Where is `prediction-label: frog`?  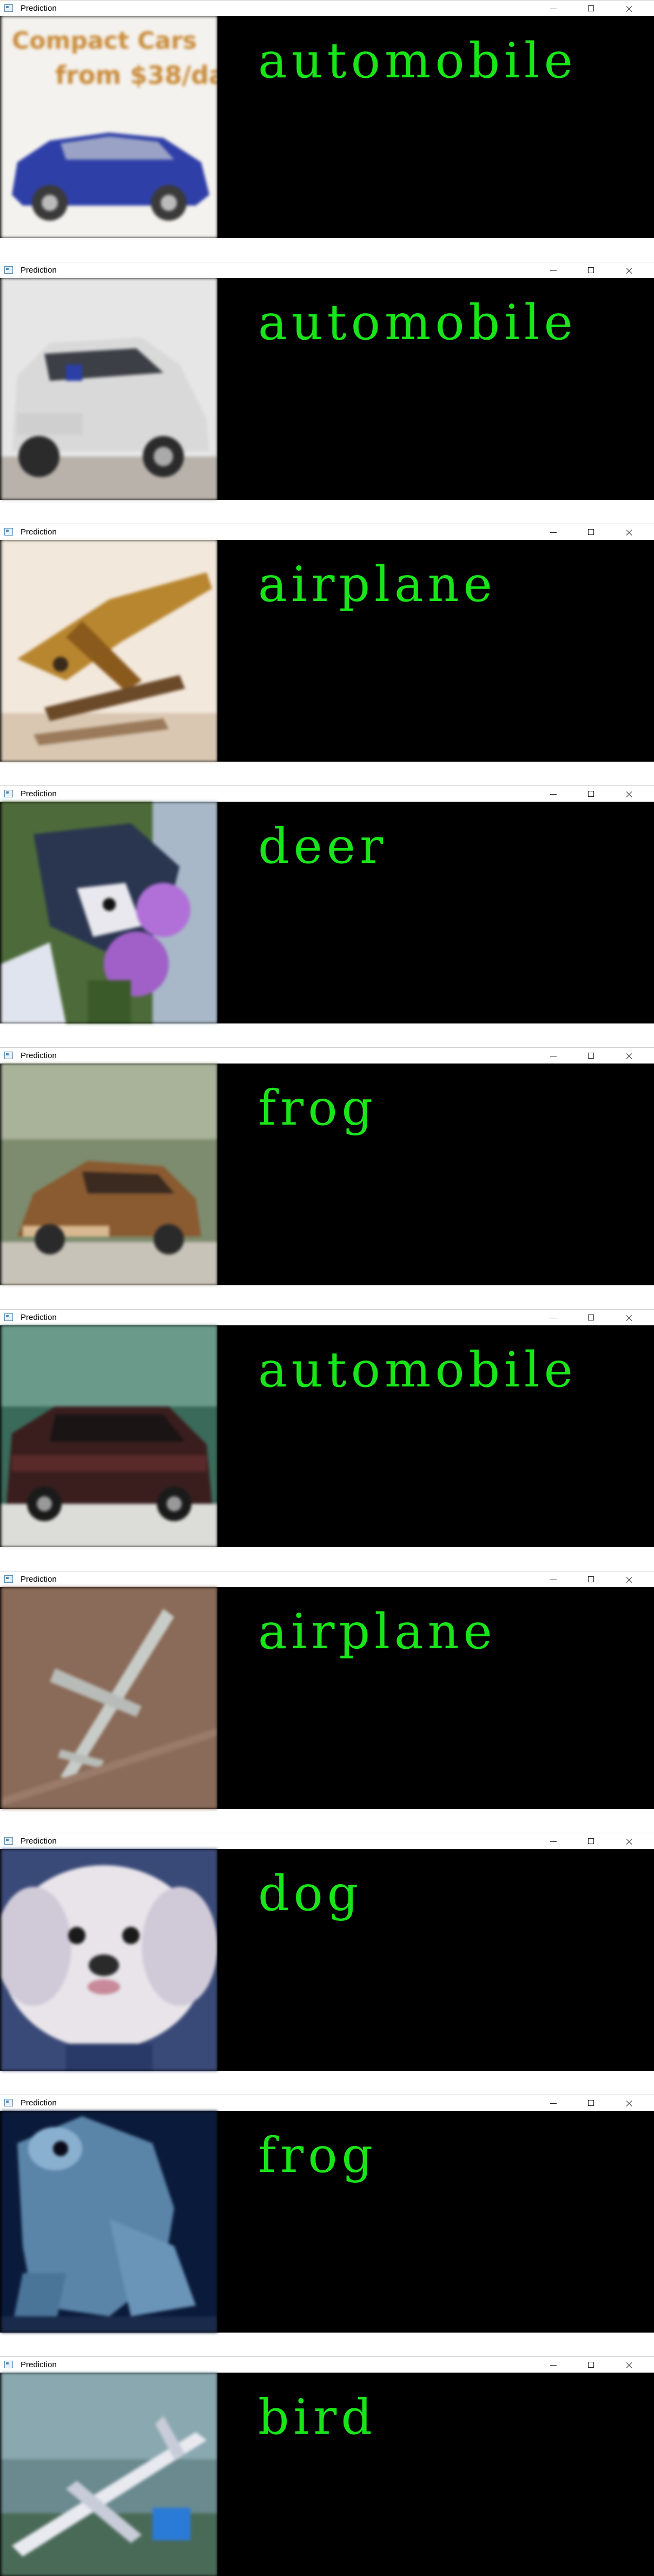
prediction-label: frog is located at coordinates (318, 1108).